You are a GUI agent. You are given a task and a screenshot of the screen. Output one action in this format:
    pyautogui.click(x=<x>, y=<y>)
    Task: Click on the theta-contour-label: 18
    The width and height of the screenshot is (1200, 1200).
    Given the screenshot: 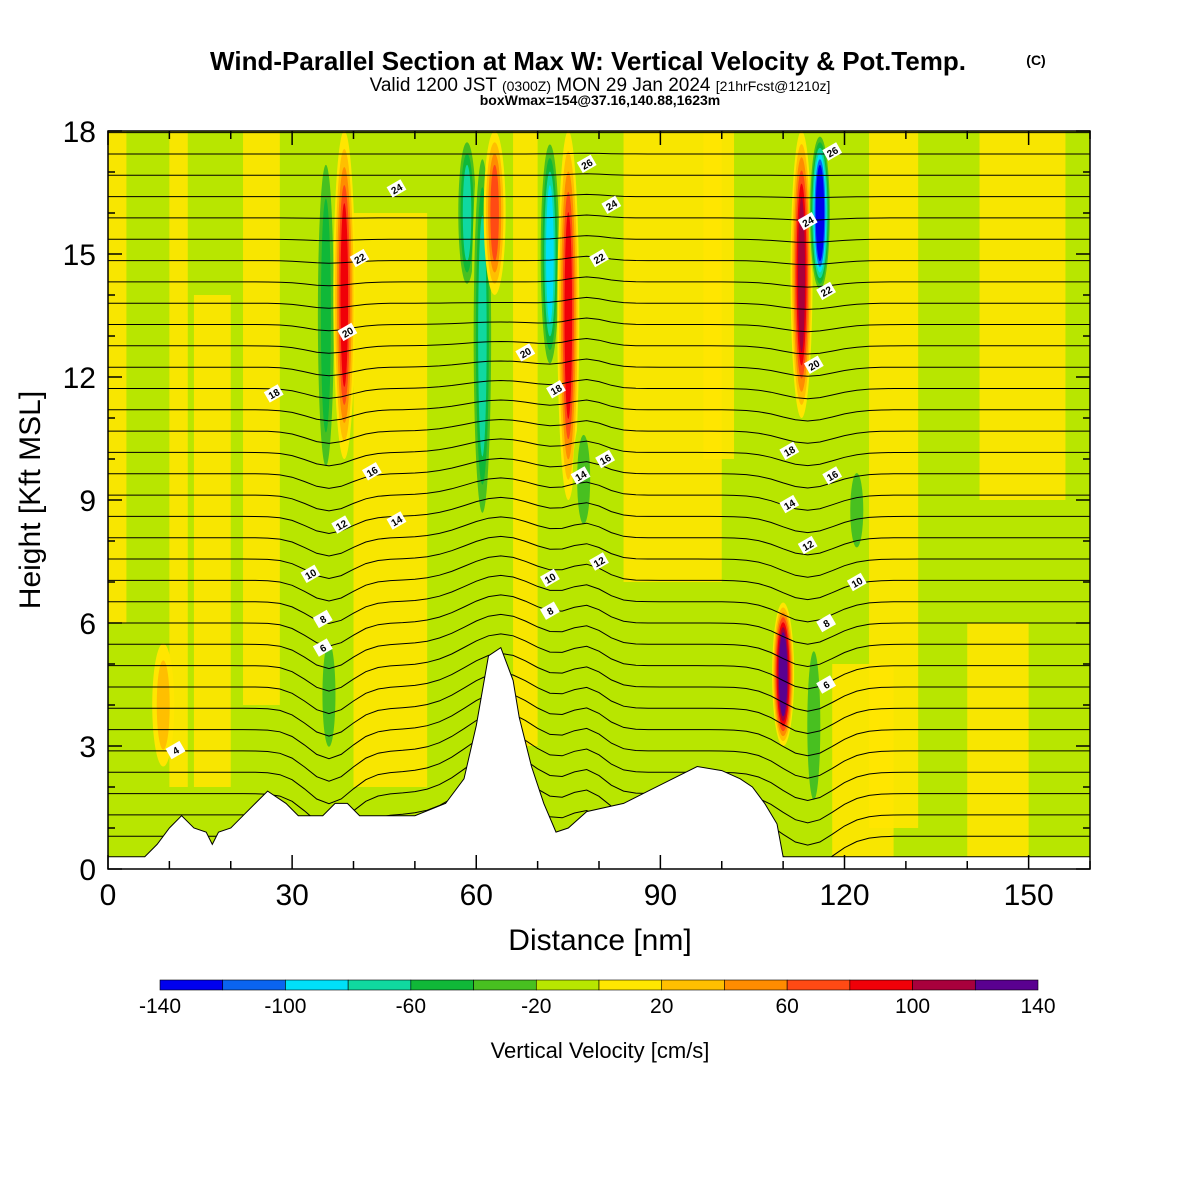 What is the action you would take?
    pyautogui.click(x=273, y=393)
    